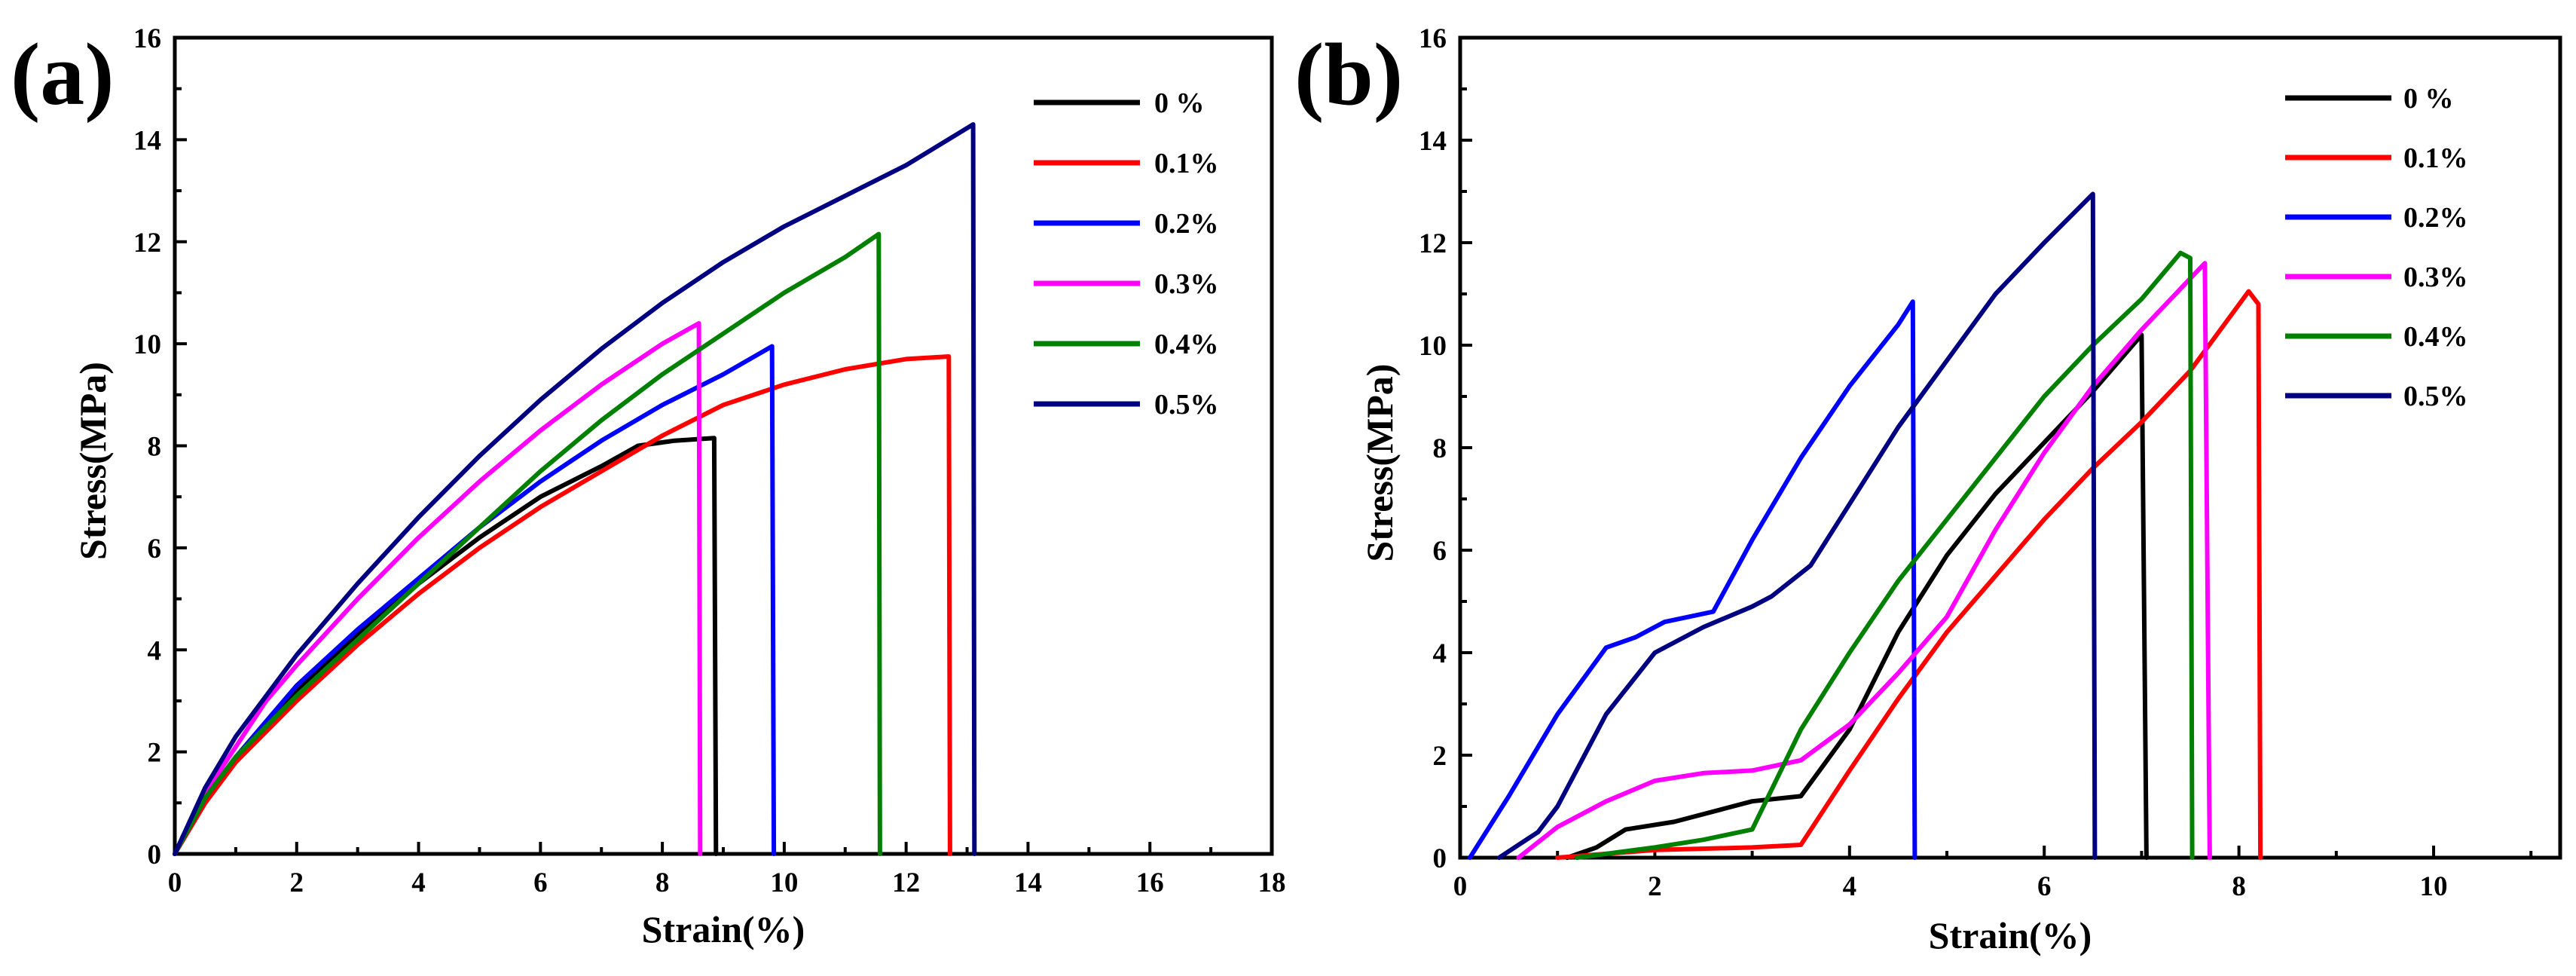  What do you see at coordinates (2428, 99) in the screenshot?
I see `legend-label-b-0: 0 %` at bounding box center [2428, 99].